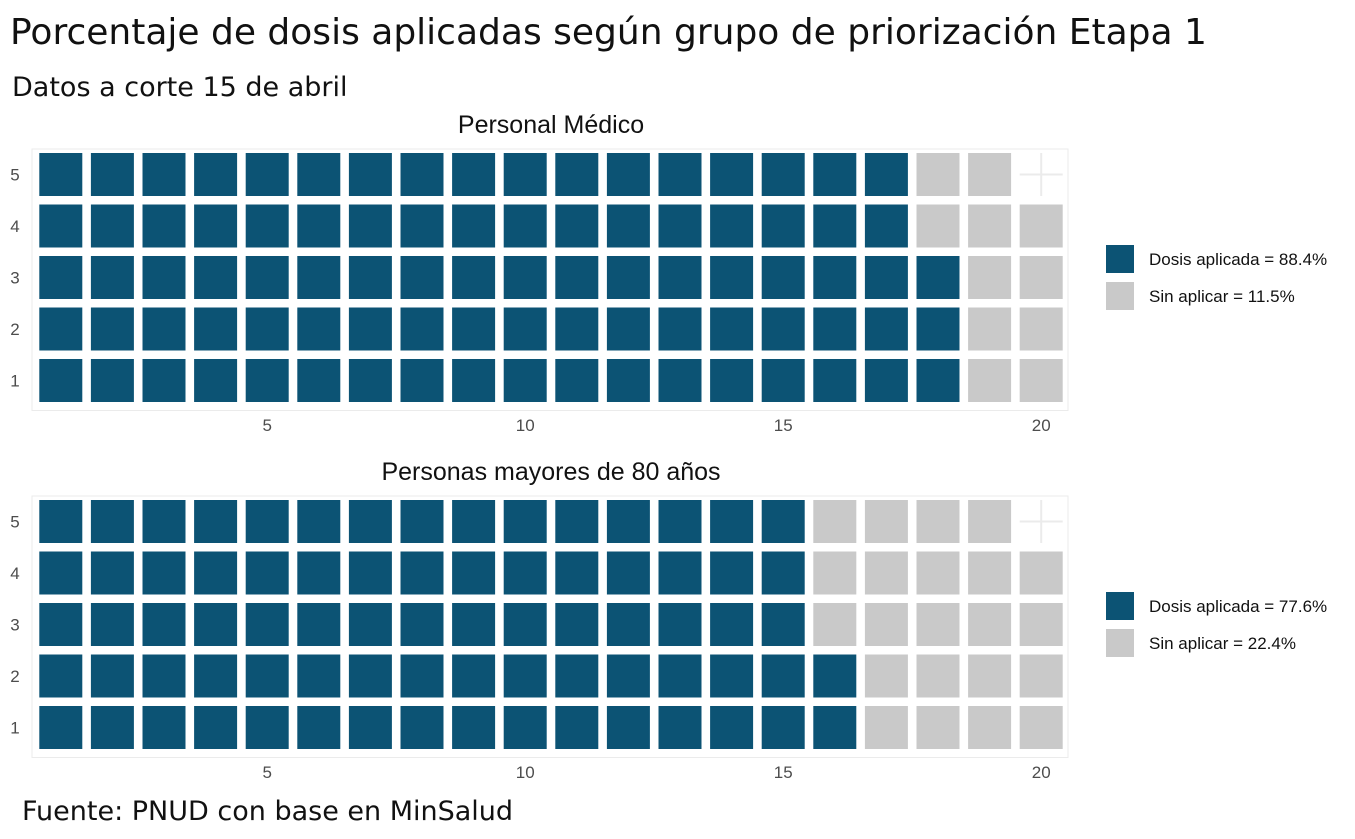  What do you see at coordinates (268, 811) in the screenshot?
I see `source-note: Fuente: PNUD con base en MinSalud` at bounding box center [268, 811].